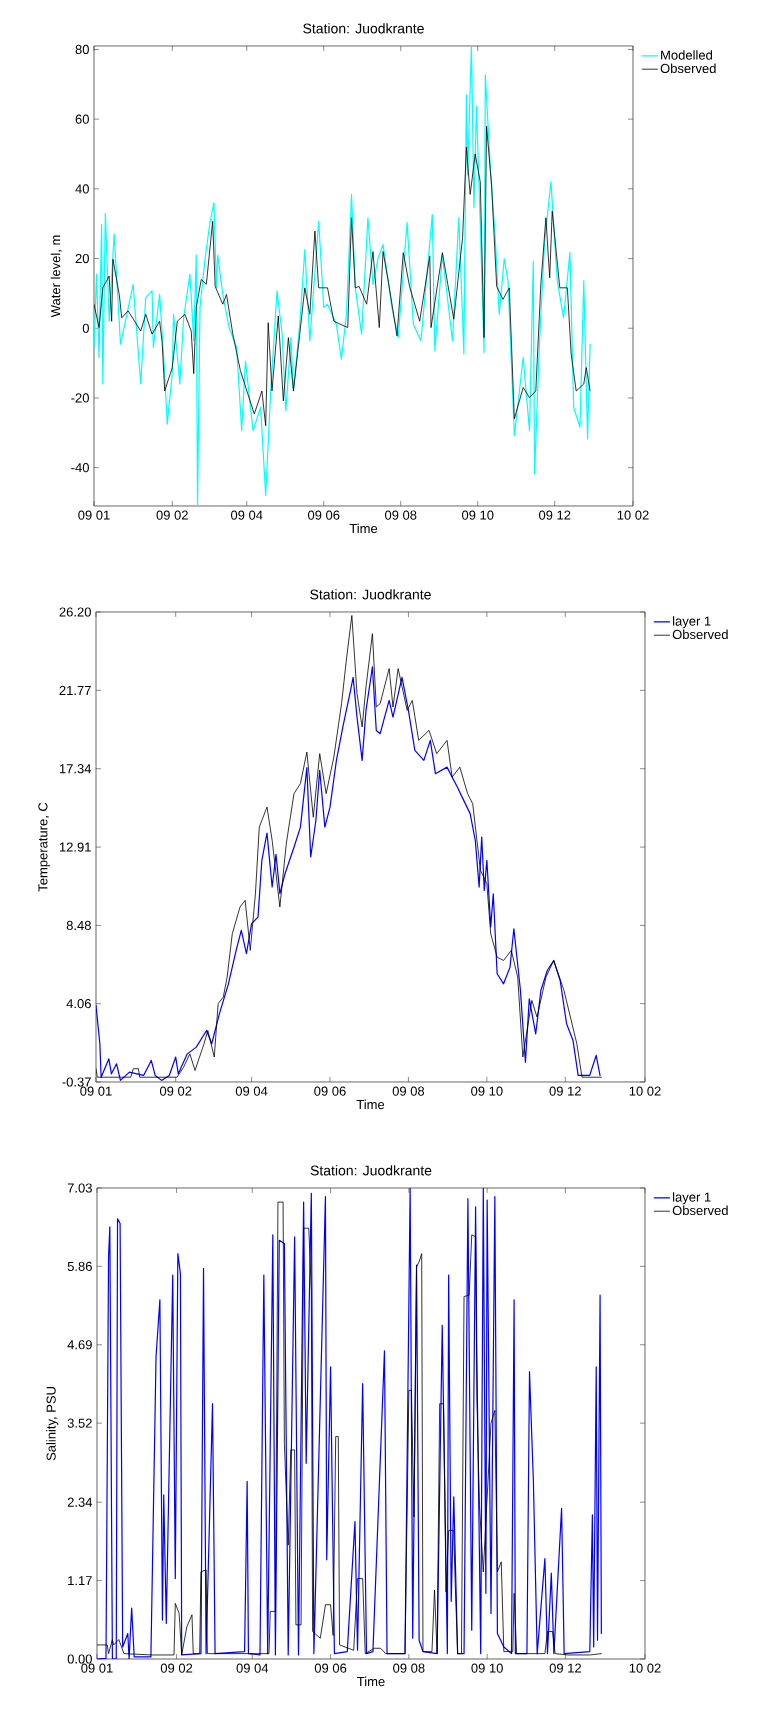 This screenshot has width=768, height=1713. I want to click on y-tick-label: 5.86, so click(79, 1266).